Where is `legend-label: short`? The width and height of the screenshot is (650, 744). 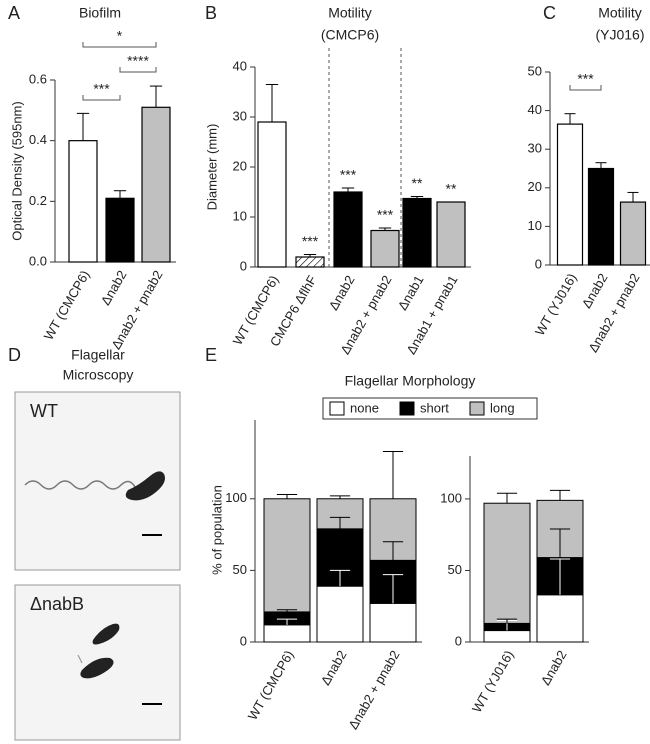
legend-label: short is located at coordinates (434, 407).